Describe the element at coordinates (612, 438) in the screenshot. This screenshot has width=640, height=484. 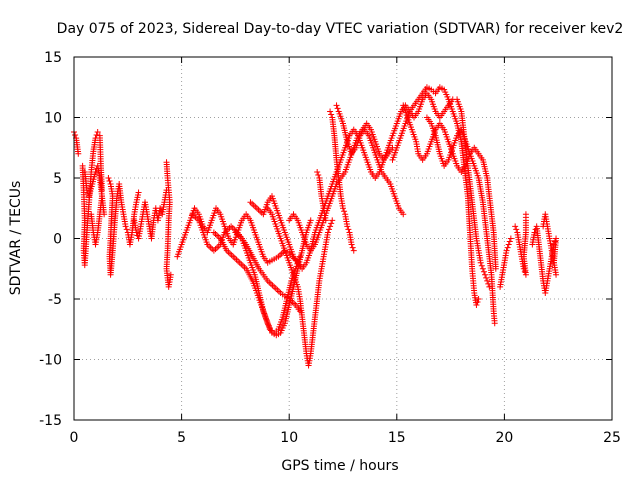
I see `x-tick-label: 25` at that location.